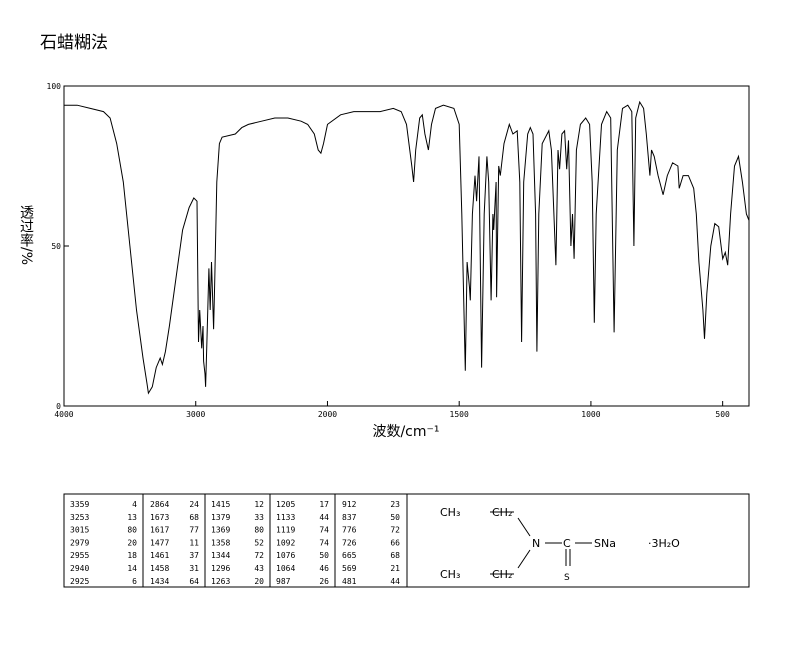 The height and width of the screenshot is (656, 794). Describe the element at coordinates (58, 406) in the screenshot. I see `y-tick-label: 0` at that location.